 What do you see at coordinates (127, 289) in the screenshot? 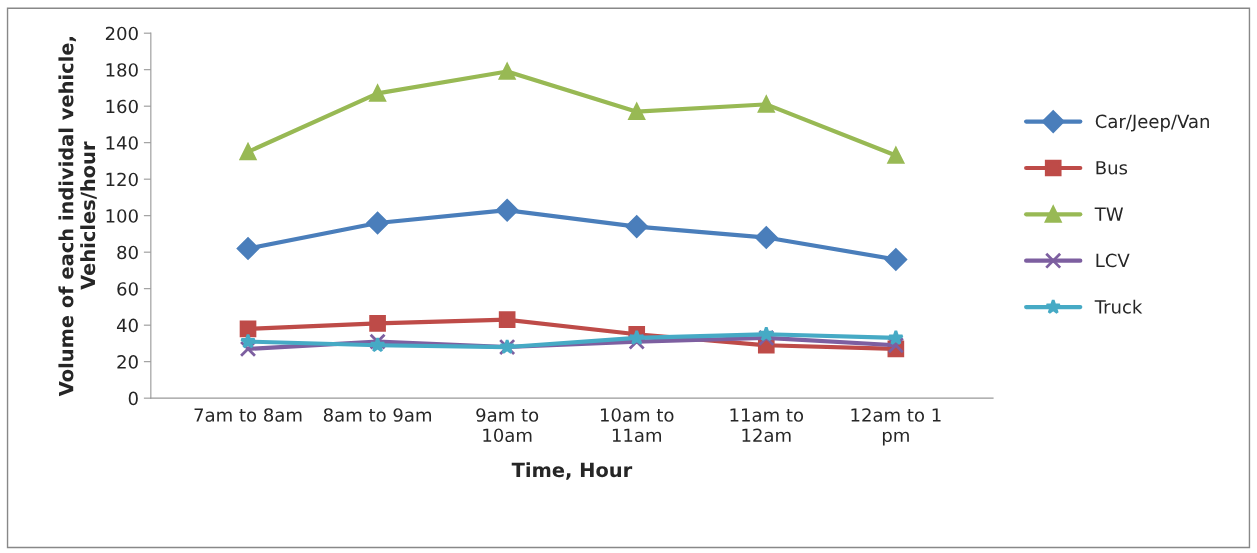
I see `y-tick-label: 60` at bounding box center [127, 289].